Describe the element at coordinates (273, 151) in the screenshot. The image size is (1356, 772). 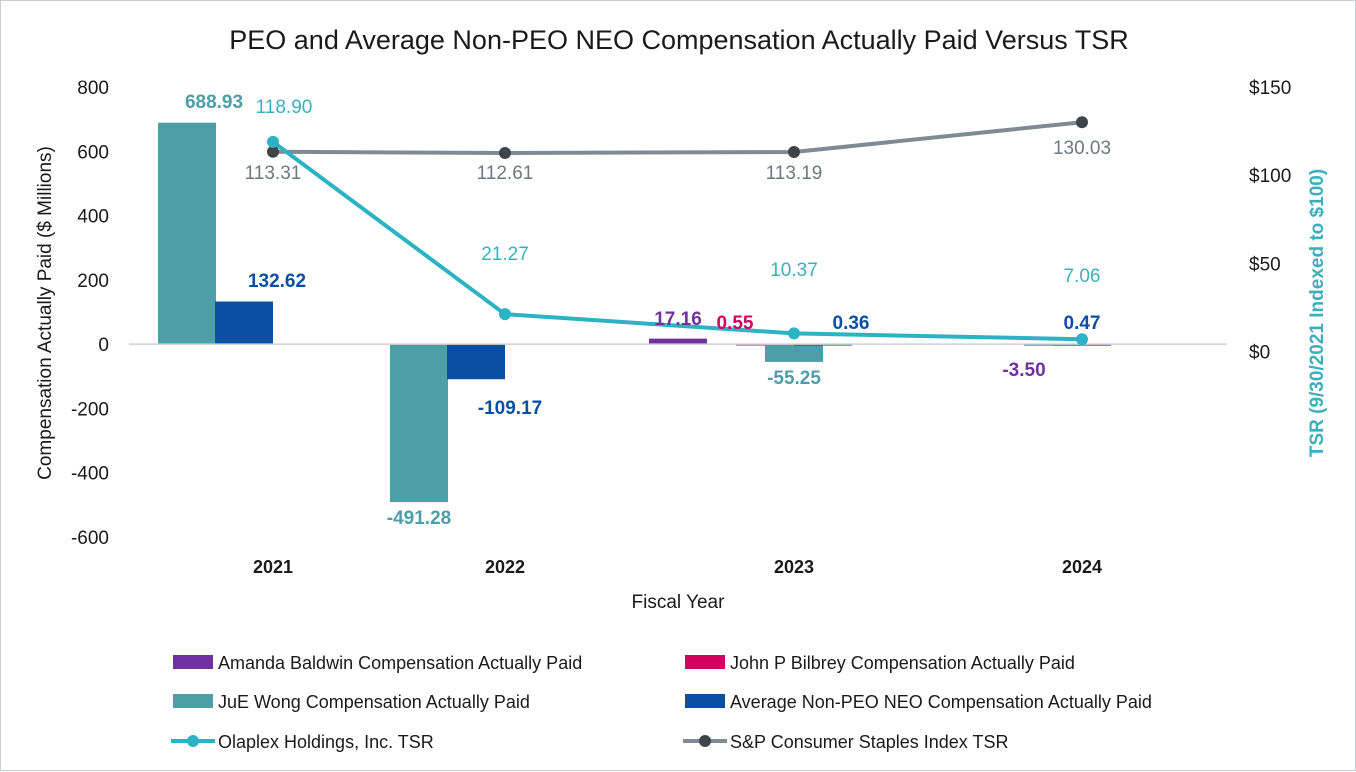
I see `point-s-p-consumer-staples-index-tsr-2021` at that location.